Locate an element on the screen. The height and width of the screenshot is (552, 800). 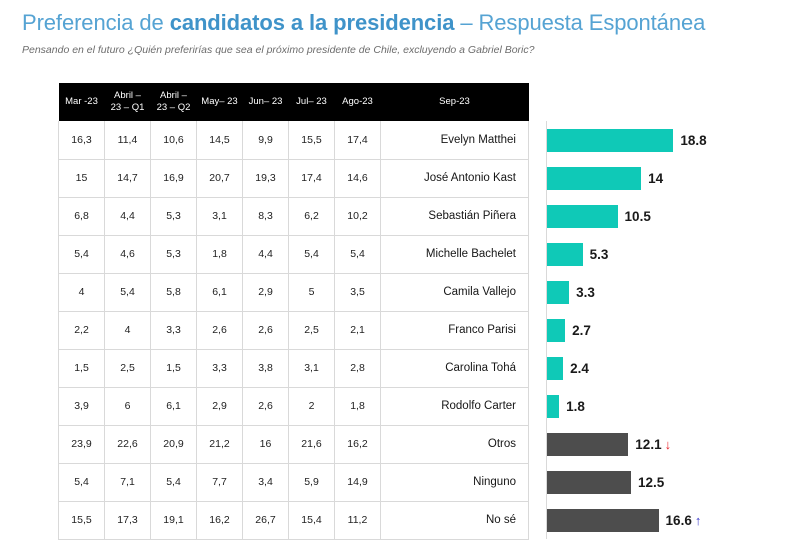
table-row: 6,8 4,4 5,3 3,1 8,3 6,2 10,2 Sebastián Piñera is located at coordinates (293, 216).